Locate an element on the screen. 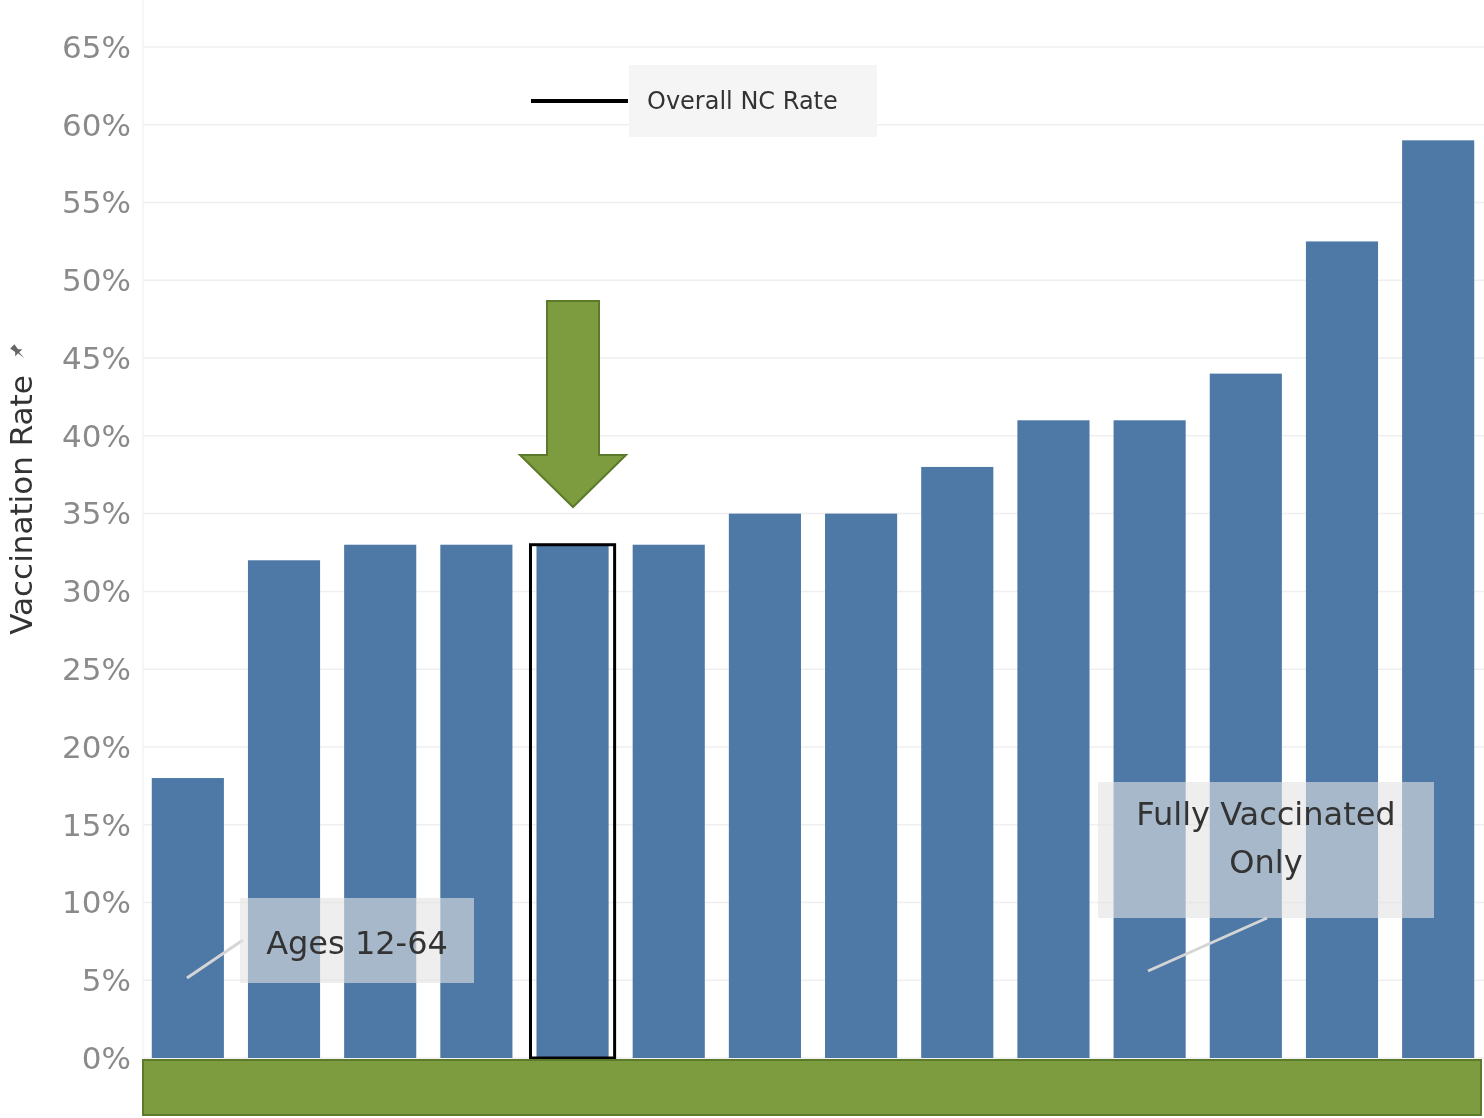  annotation: Ages 12-64 is located at coordinates (357, 943).